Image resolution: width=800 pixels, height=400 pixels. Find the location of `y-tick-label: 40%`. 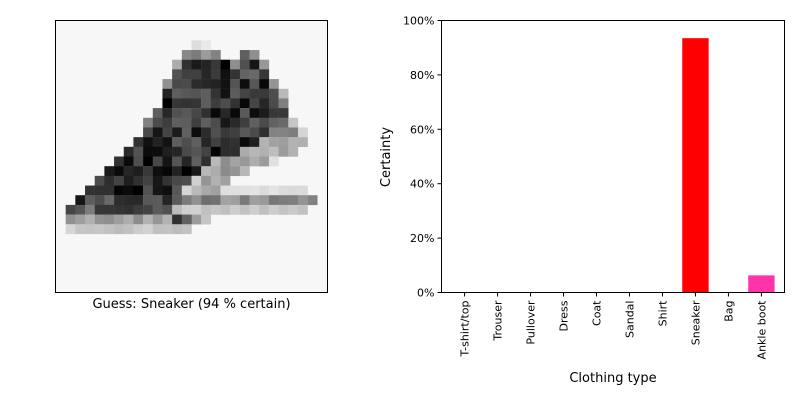

y-tick-label: 40% is located at coordinates (422, 184).